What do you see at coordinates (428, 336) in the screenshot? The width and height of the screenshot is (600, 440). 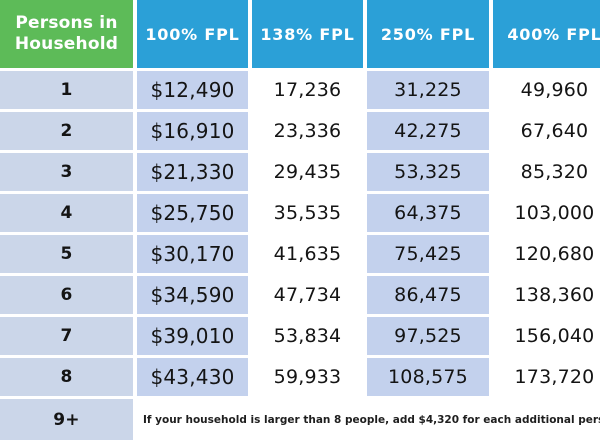 I see `cell-250-fpl: 97,525` at bounding box center [428, 336].